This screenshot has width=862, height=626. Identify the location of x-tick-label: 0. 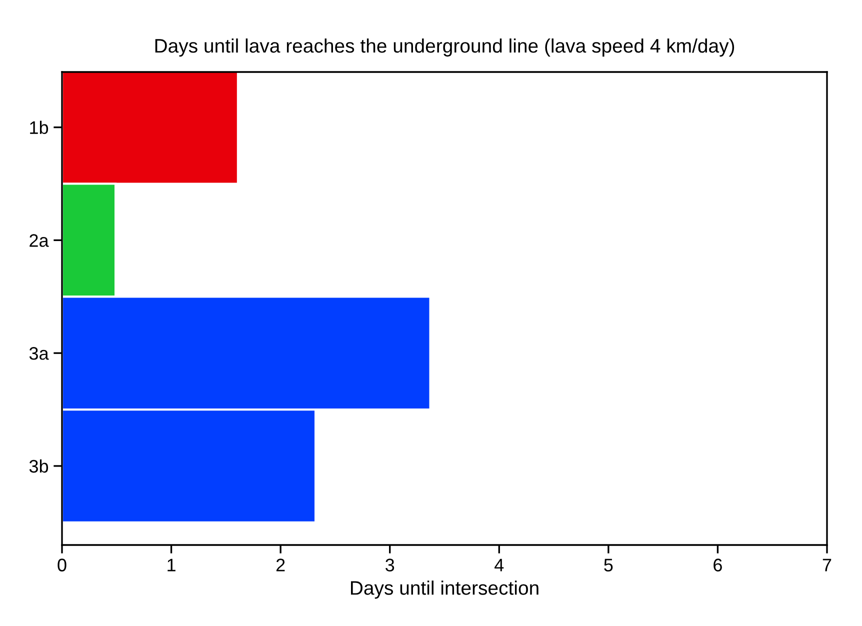
(62, 565).